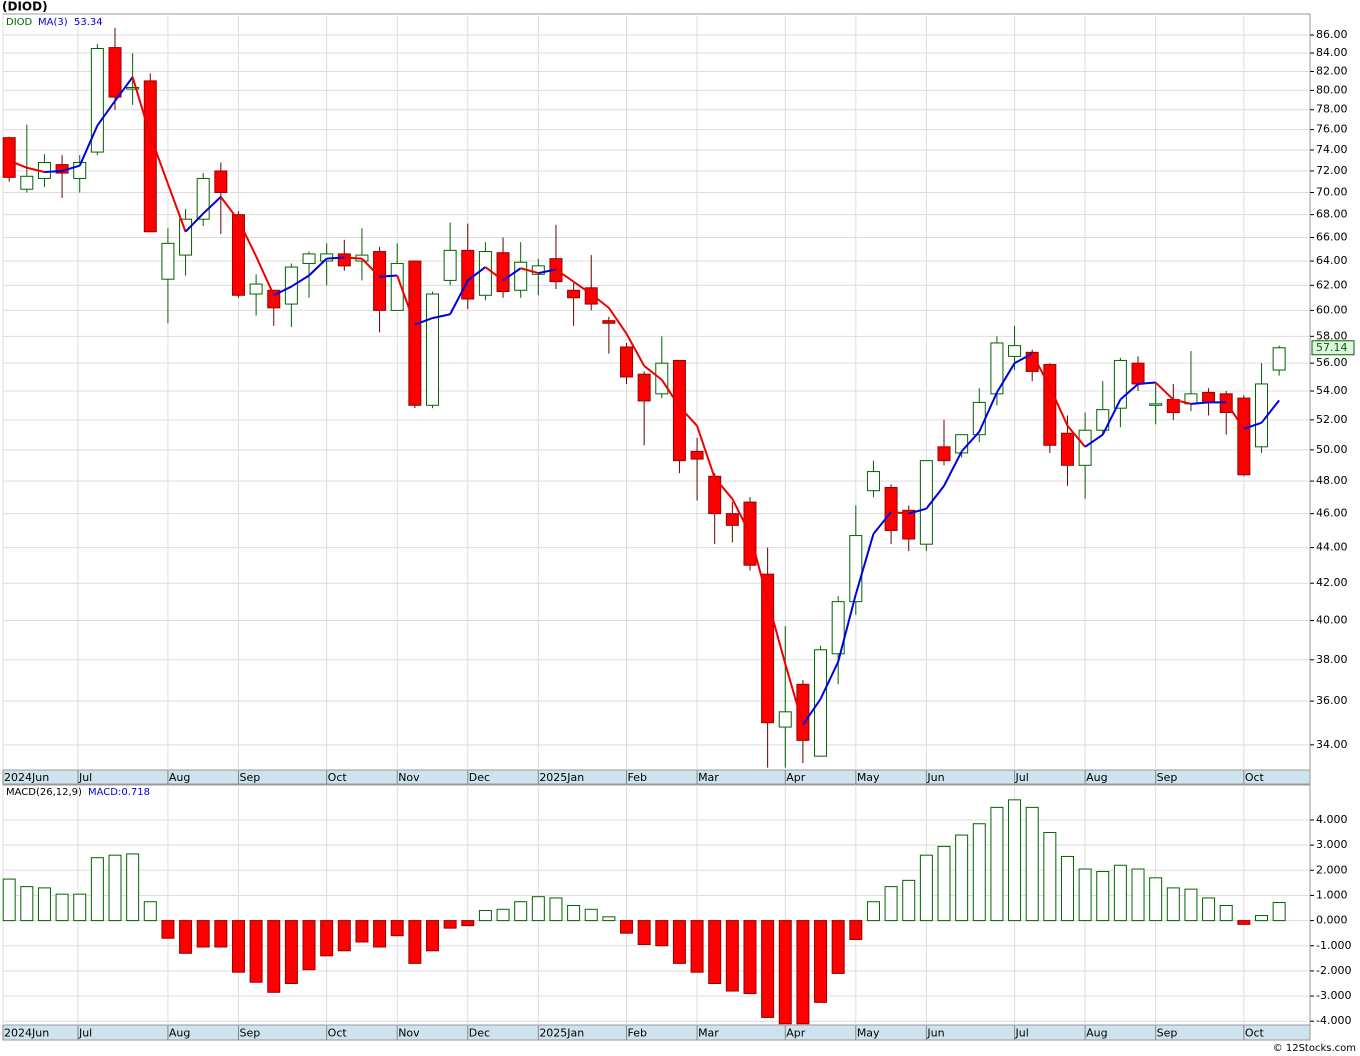  Describe the element at coordinates (1333, 995) in the screenshot. I see `y-tick-label: -3.000` at that location.